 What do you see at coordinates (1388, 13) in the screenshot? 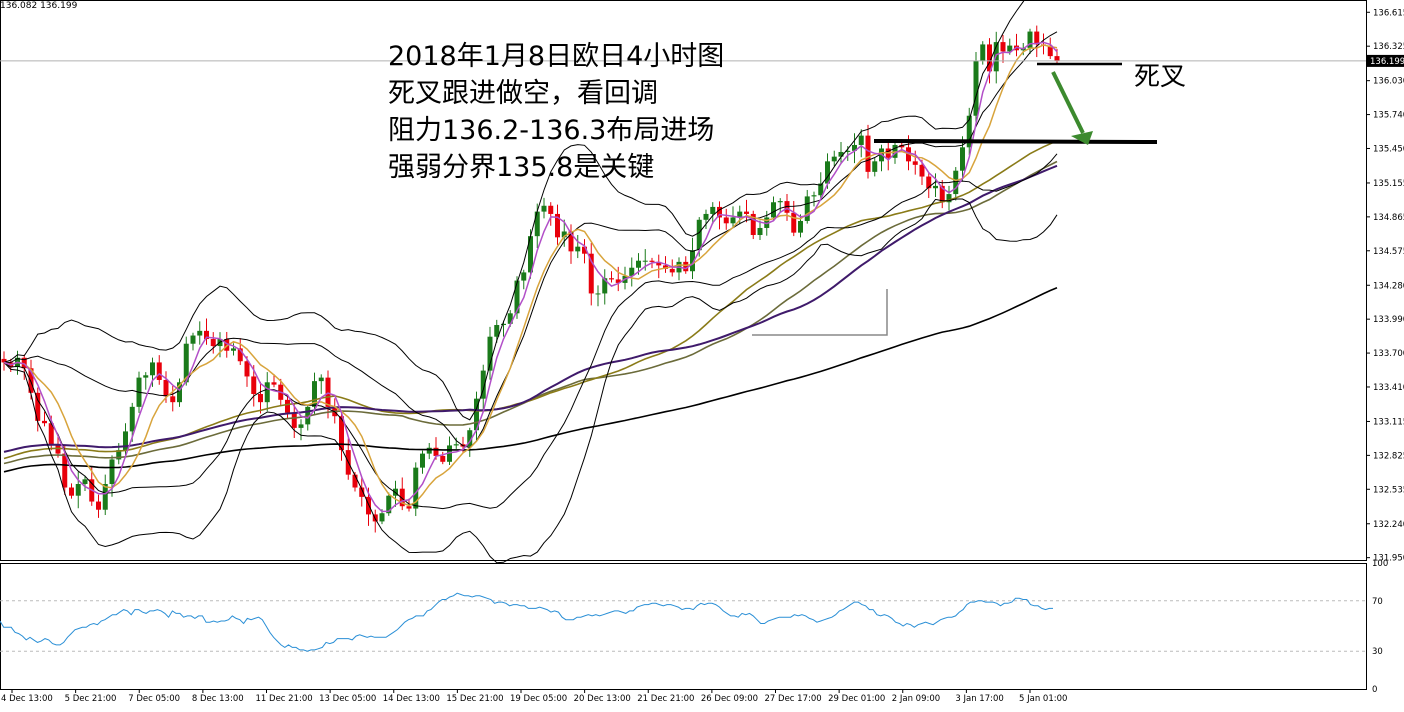
I see `y-tick-label: 136.615` at bounding box center [1388, 13].